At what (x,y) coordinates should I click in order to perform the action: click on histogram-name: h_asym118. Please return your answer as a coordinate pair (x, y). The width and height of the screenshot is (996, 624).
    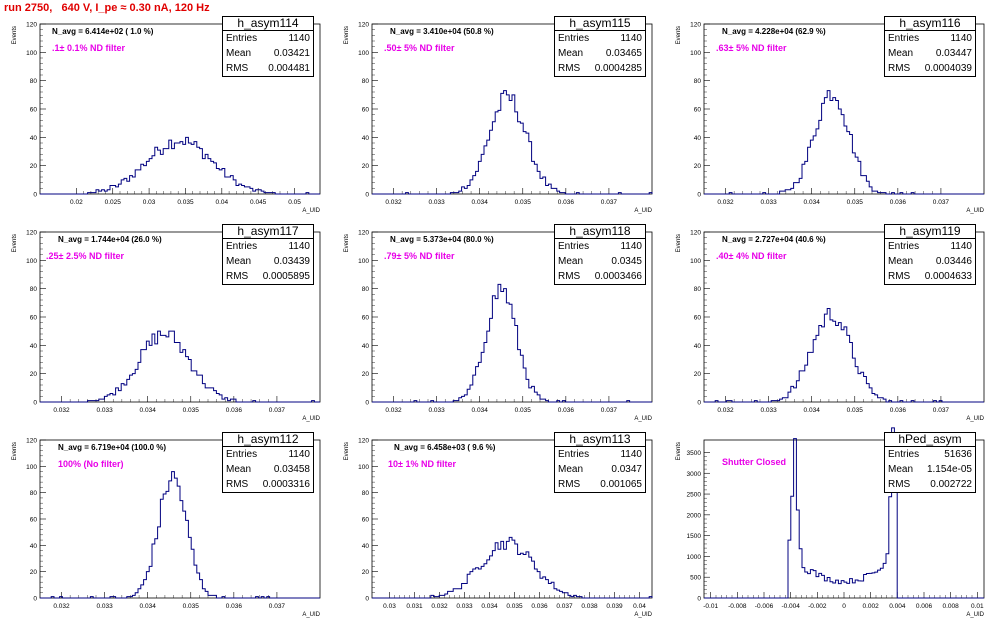
    Looking at the image, I should click on (600, 232).